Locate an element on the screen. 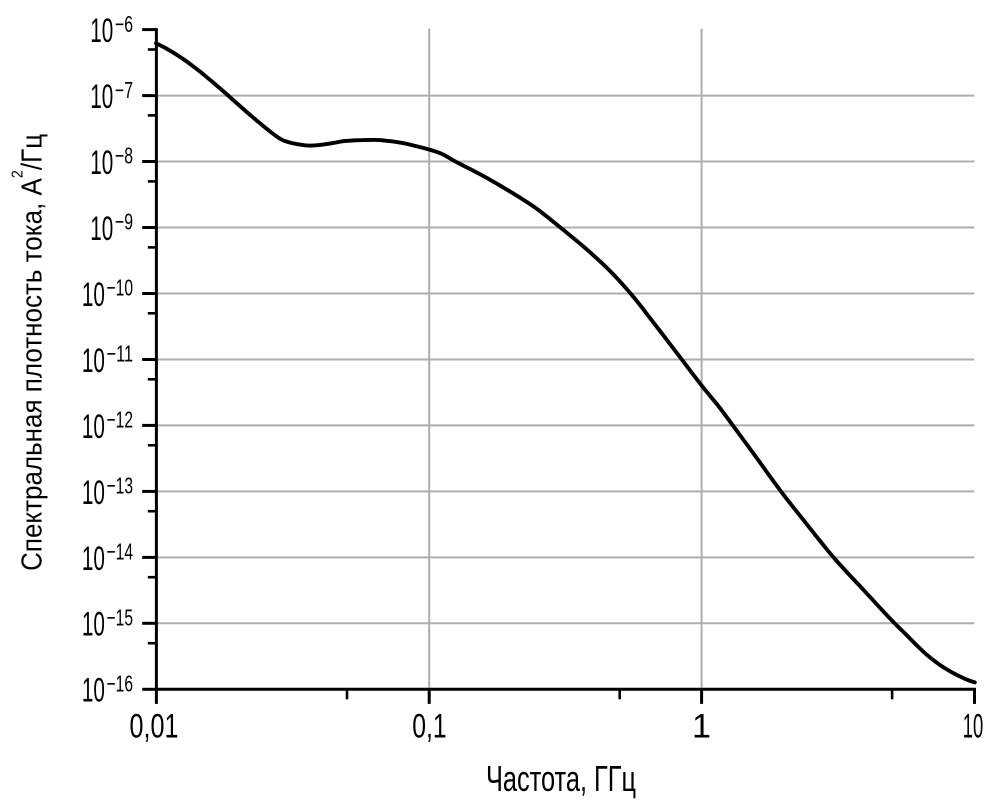 The height and width of the screenshot is (802, 994). svg-text: −13 is located at coordinates (120, 486).